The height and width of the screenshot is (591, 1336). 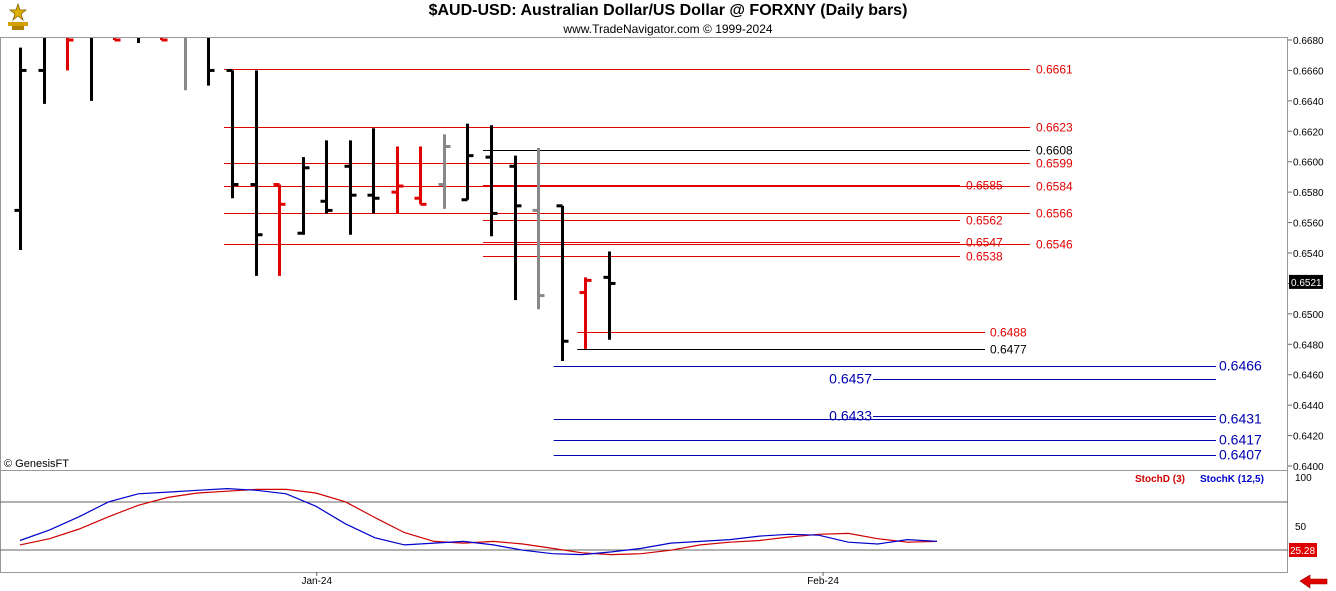 I want to click on level-label: 0.6547, so click(x=984, y=243).